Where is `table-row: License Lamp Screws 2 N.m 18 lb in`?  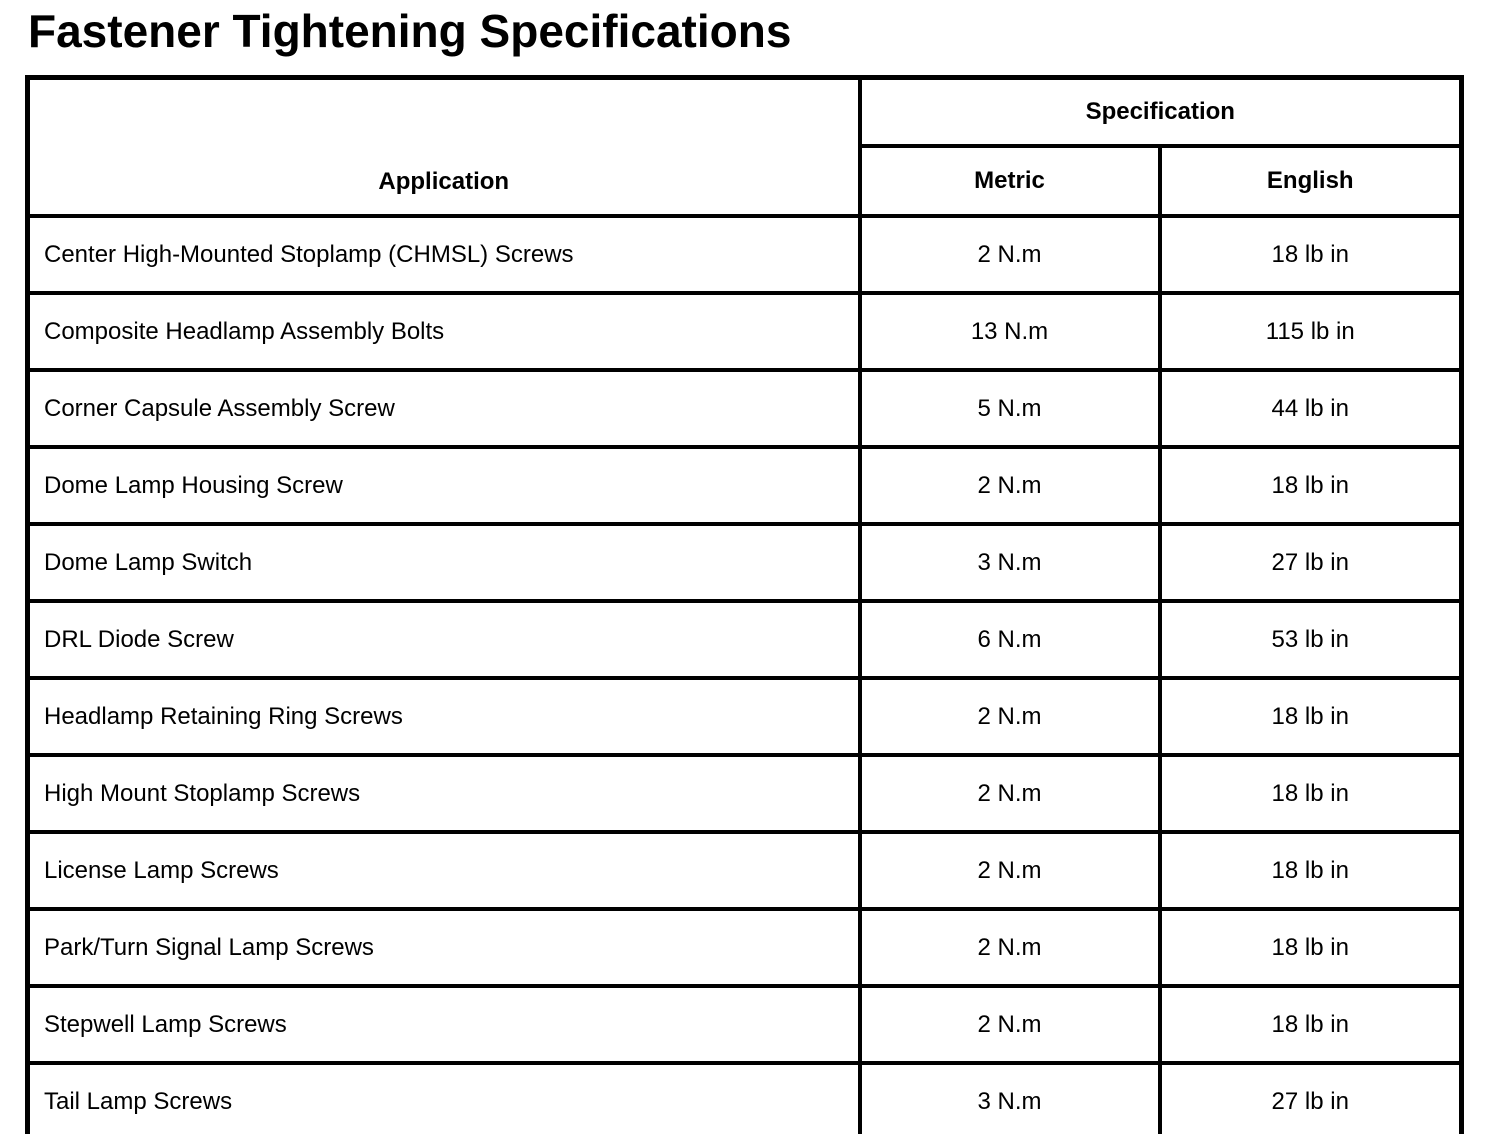 table-row: License Lamp Screws 2 N.m 18 lb in is located at coordinates (744, 870).